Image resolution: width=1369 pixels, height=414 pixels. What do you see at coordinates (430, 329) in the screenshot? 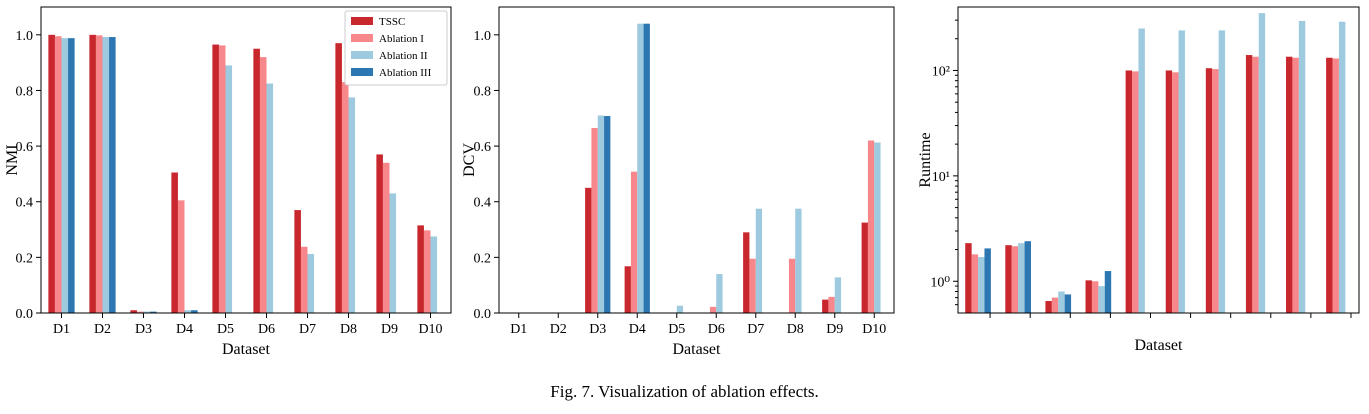
I see `x-tick-label: D10` at bounding box center [430, 329].